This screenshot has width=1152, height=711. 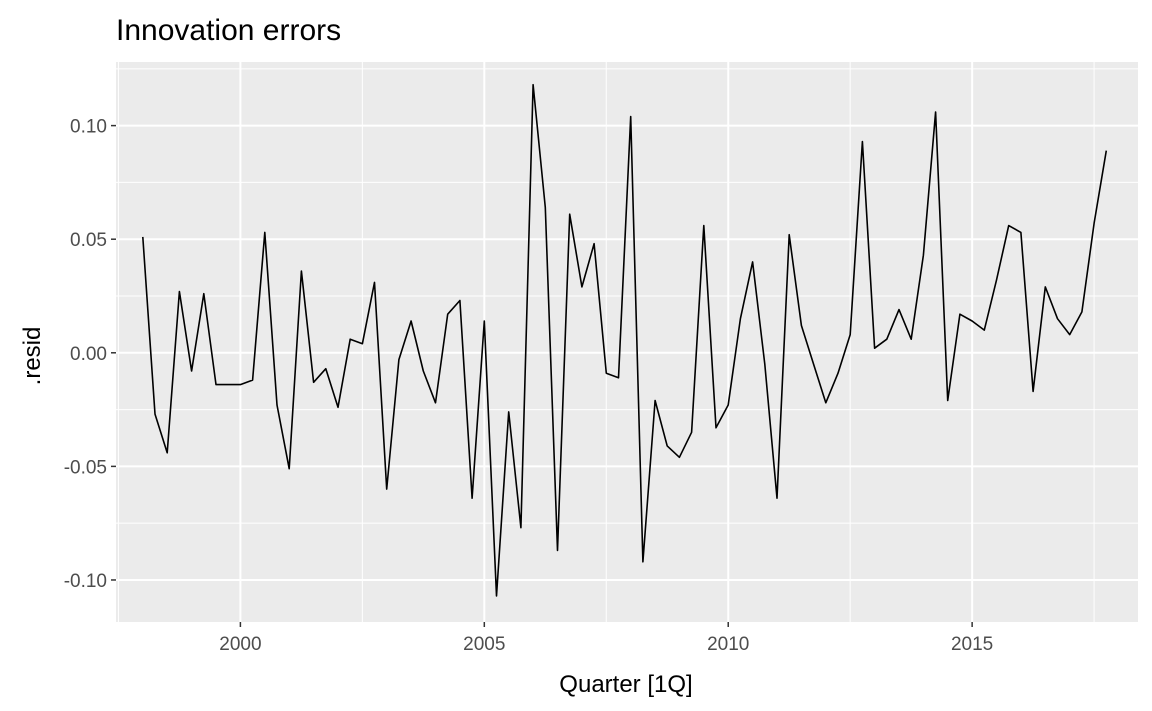 I want to click on y-tick-label-0: -0.10, so click(x=85, y=581).